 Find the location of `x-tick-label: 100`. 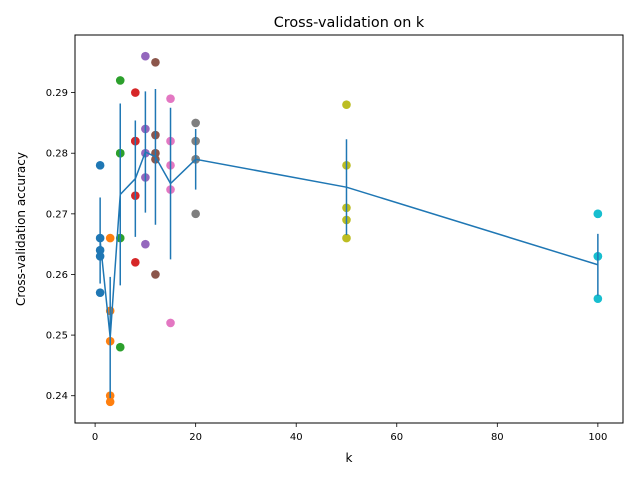

x-tick-label: 100 is located at coordinates (597, 437).